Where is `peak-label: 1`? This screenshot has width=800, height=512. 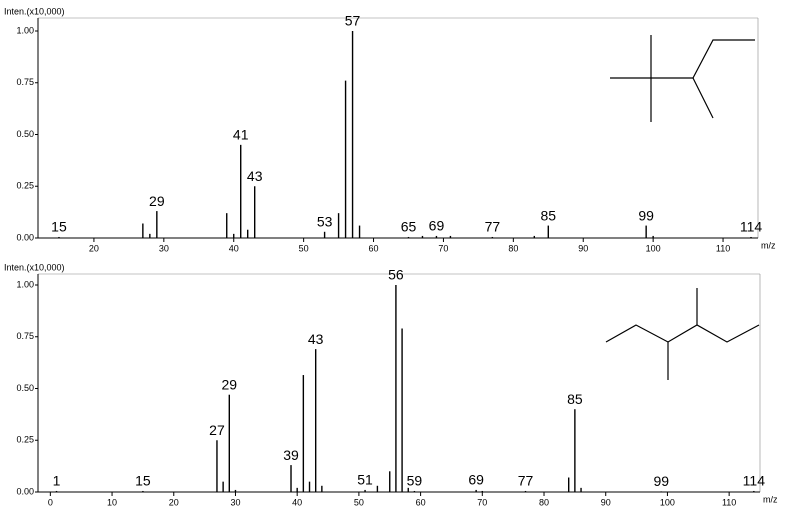 peak-label: 1 is located at coordinates (57, 481).